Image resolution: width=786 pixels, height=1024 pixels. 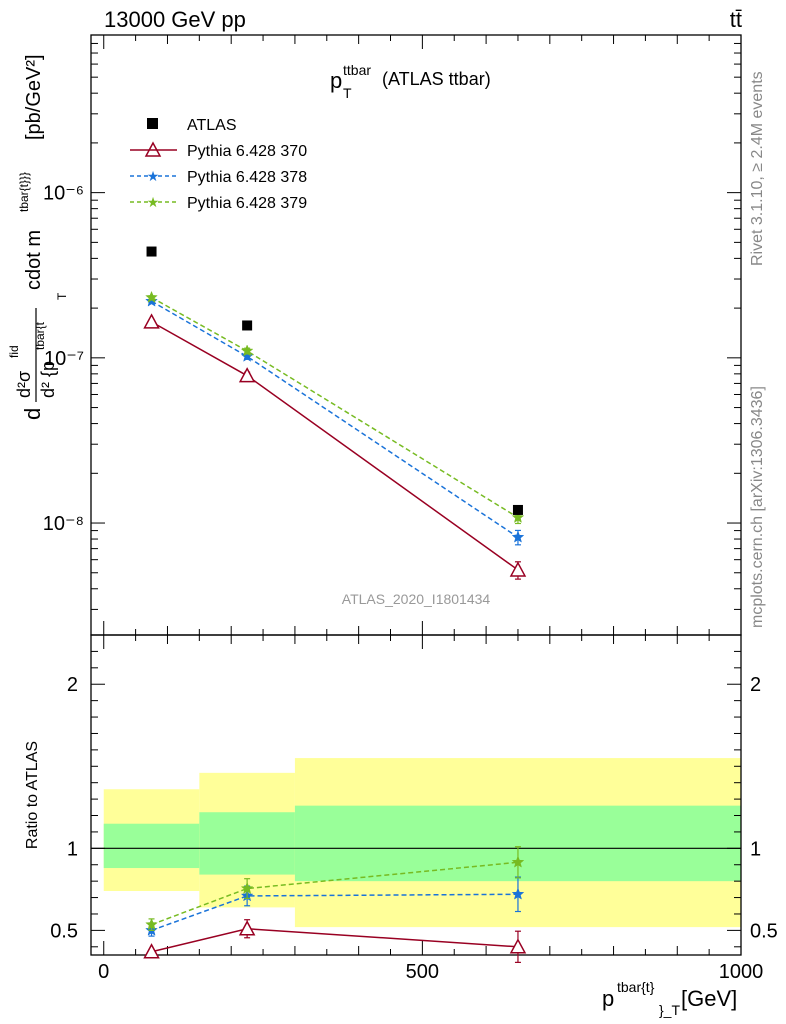 I want to click on x-label-sub: }_T, so click(x=669, y=1010).